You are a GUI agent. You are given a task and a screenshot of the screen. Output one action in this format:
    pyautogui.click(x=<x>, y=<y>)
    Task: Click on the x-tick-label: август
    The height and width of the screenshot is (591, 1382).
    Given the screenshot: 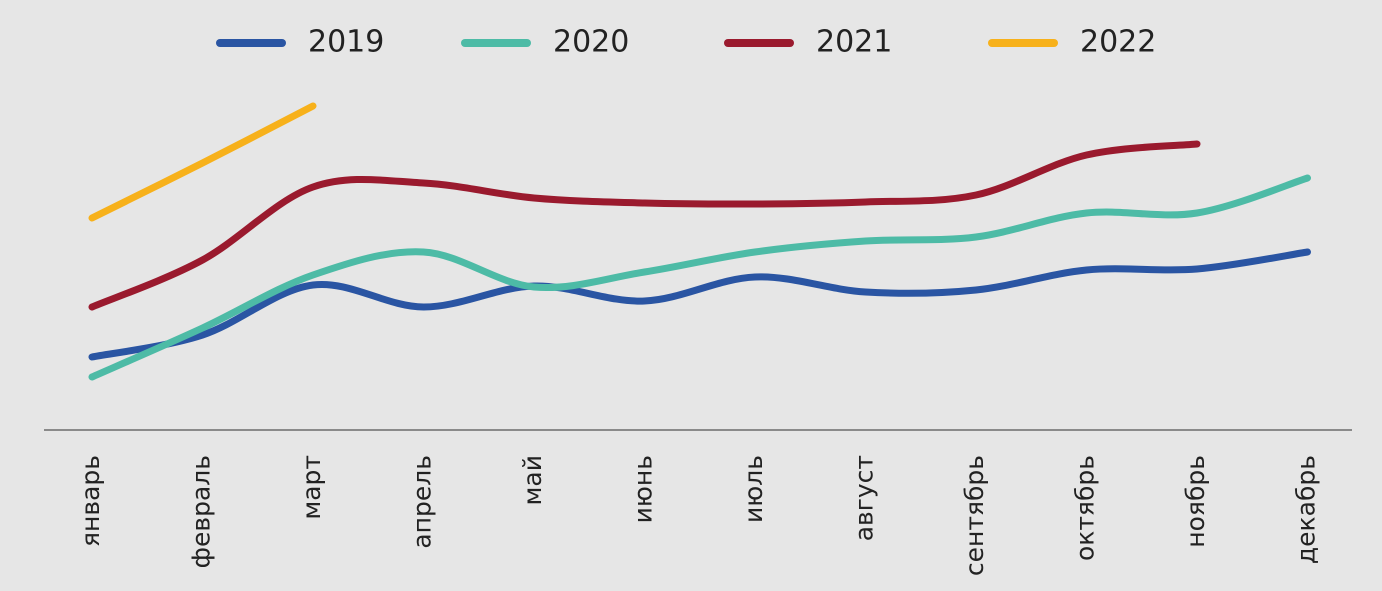 What is the action you would take?
    pyautogui.click(x=864, y=498)
    